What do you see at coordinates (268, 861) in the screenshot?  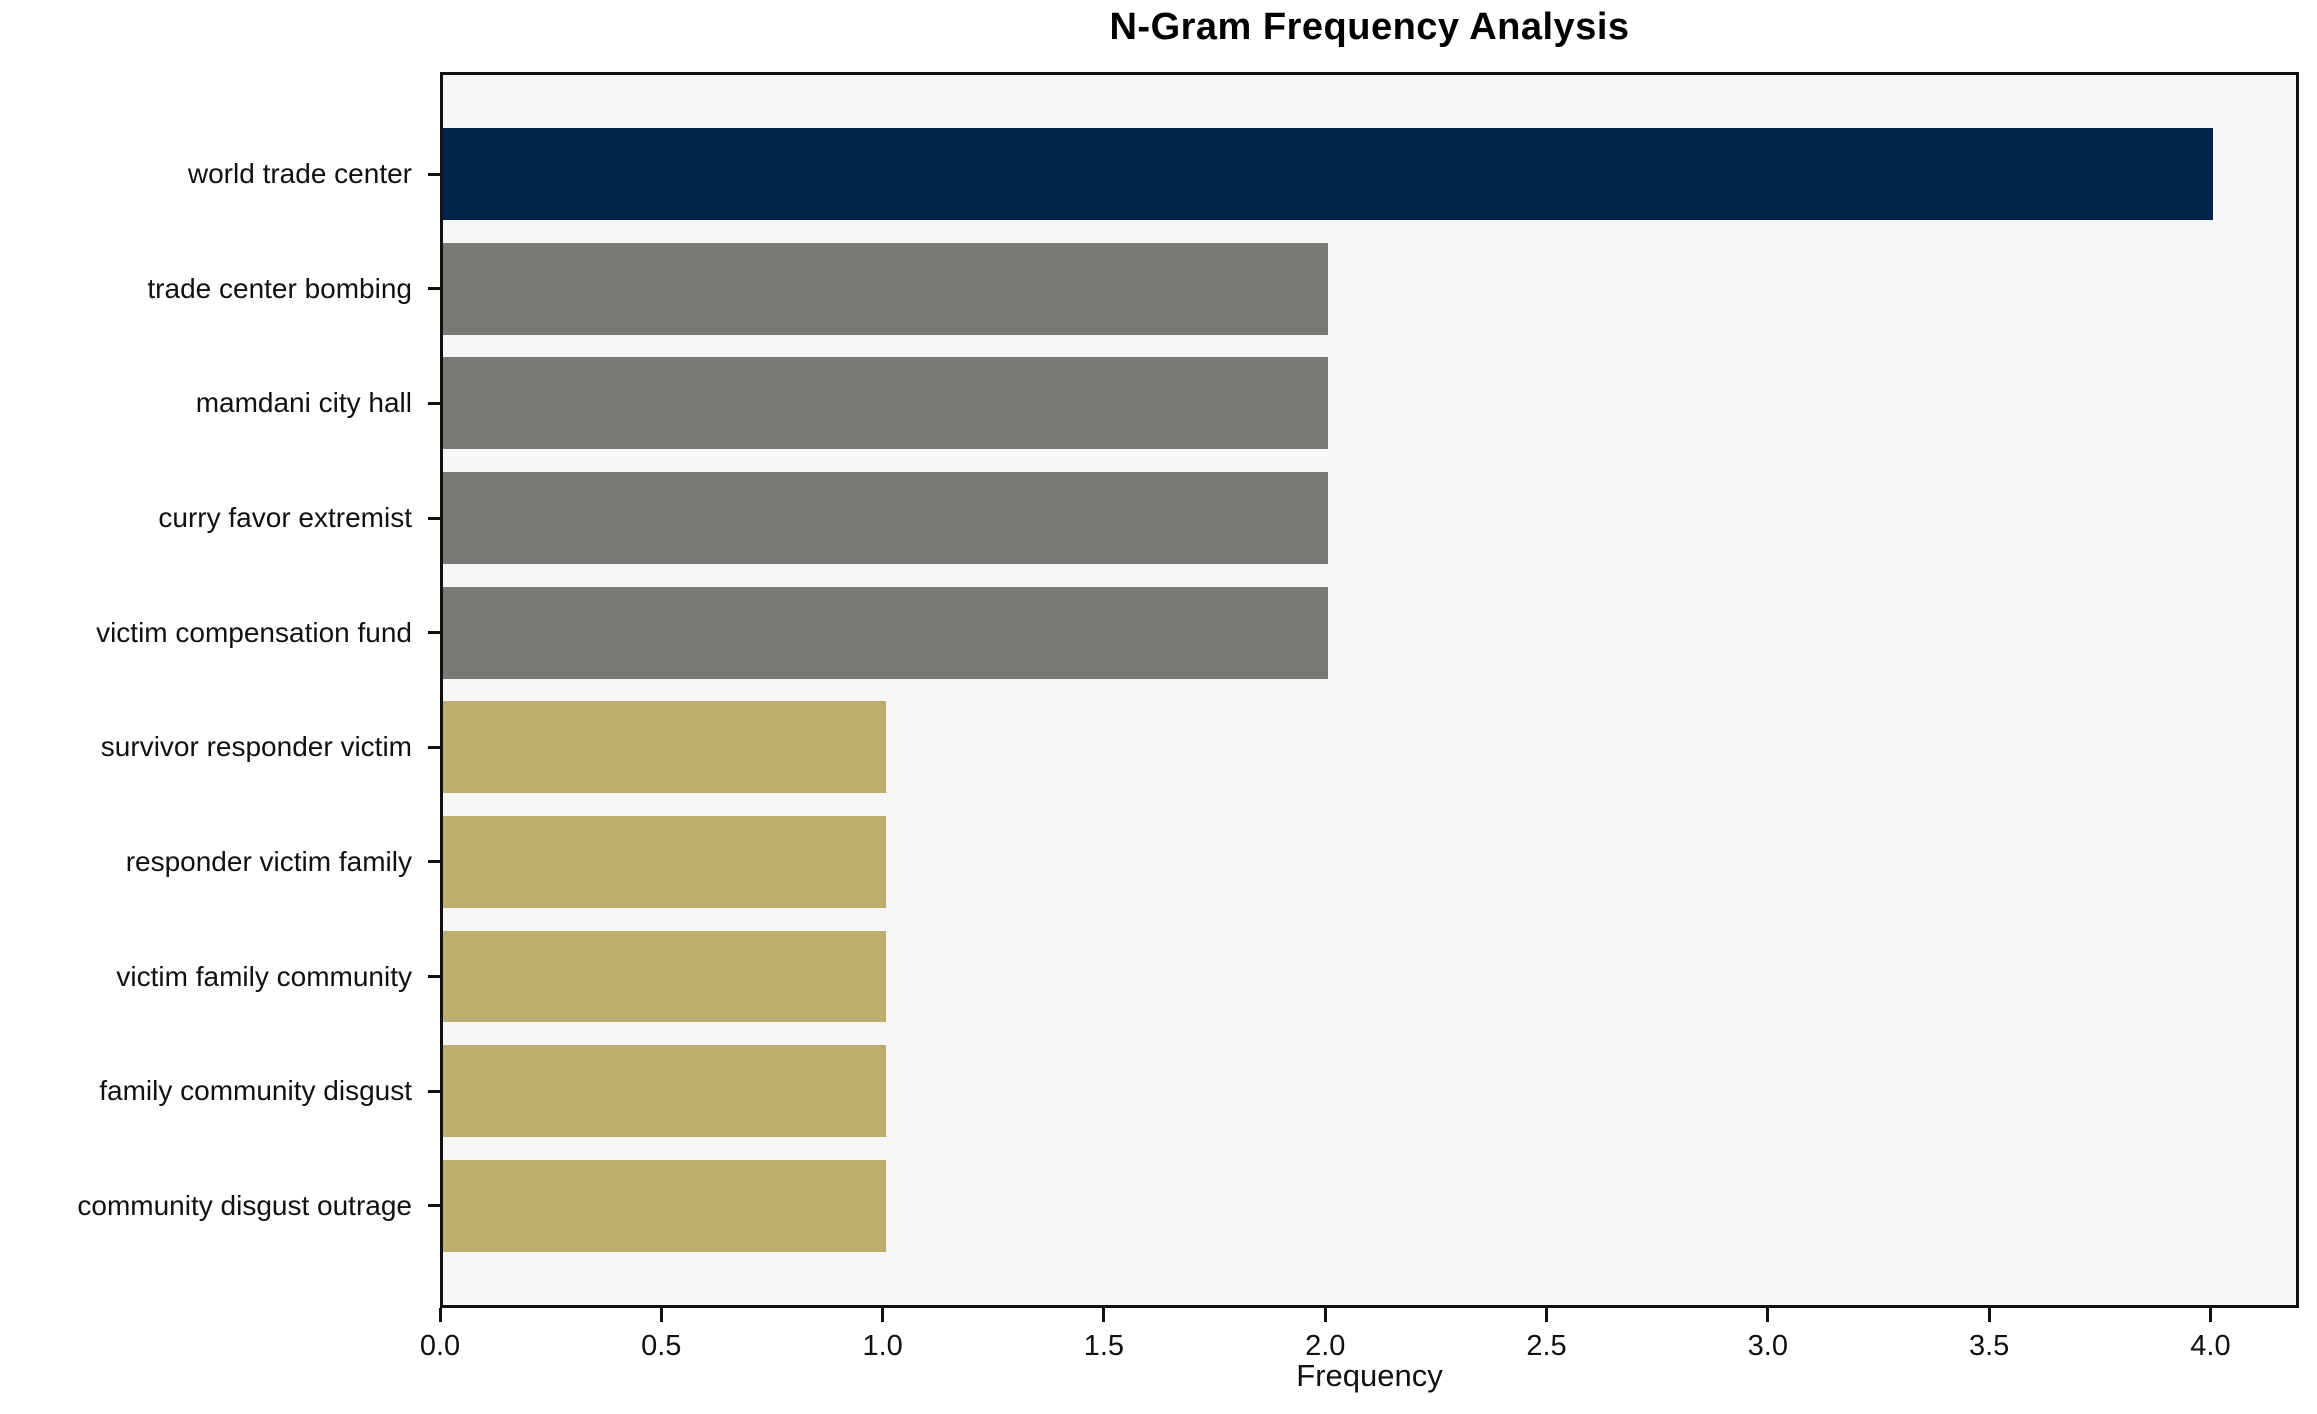 I see `y-tick-label: responder victim family` at bounding box center [268, 861].